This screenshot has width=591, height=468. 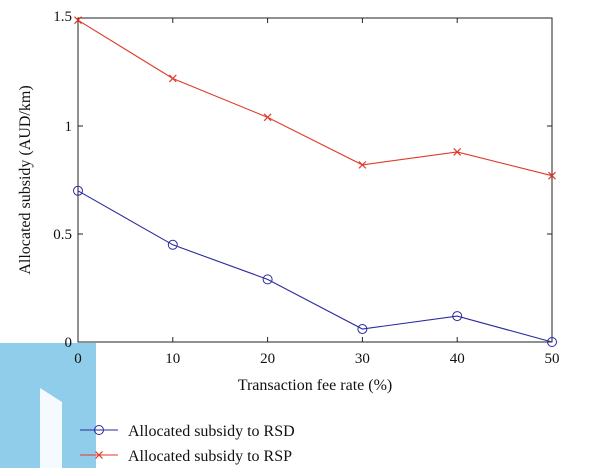 What do you see at coordinates (99, 430) in the screenshot?
I see `legend-marker-circle` at bounding box center [99, 430].